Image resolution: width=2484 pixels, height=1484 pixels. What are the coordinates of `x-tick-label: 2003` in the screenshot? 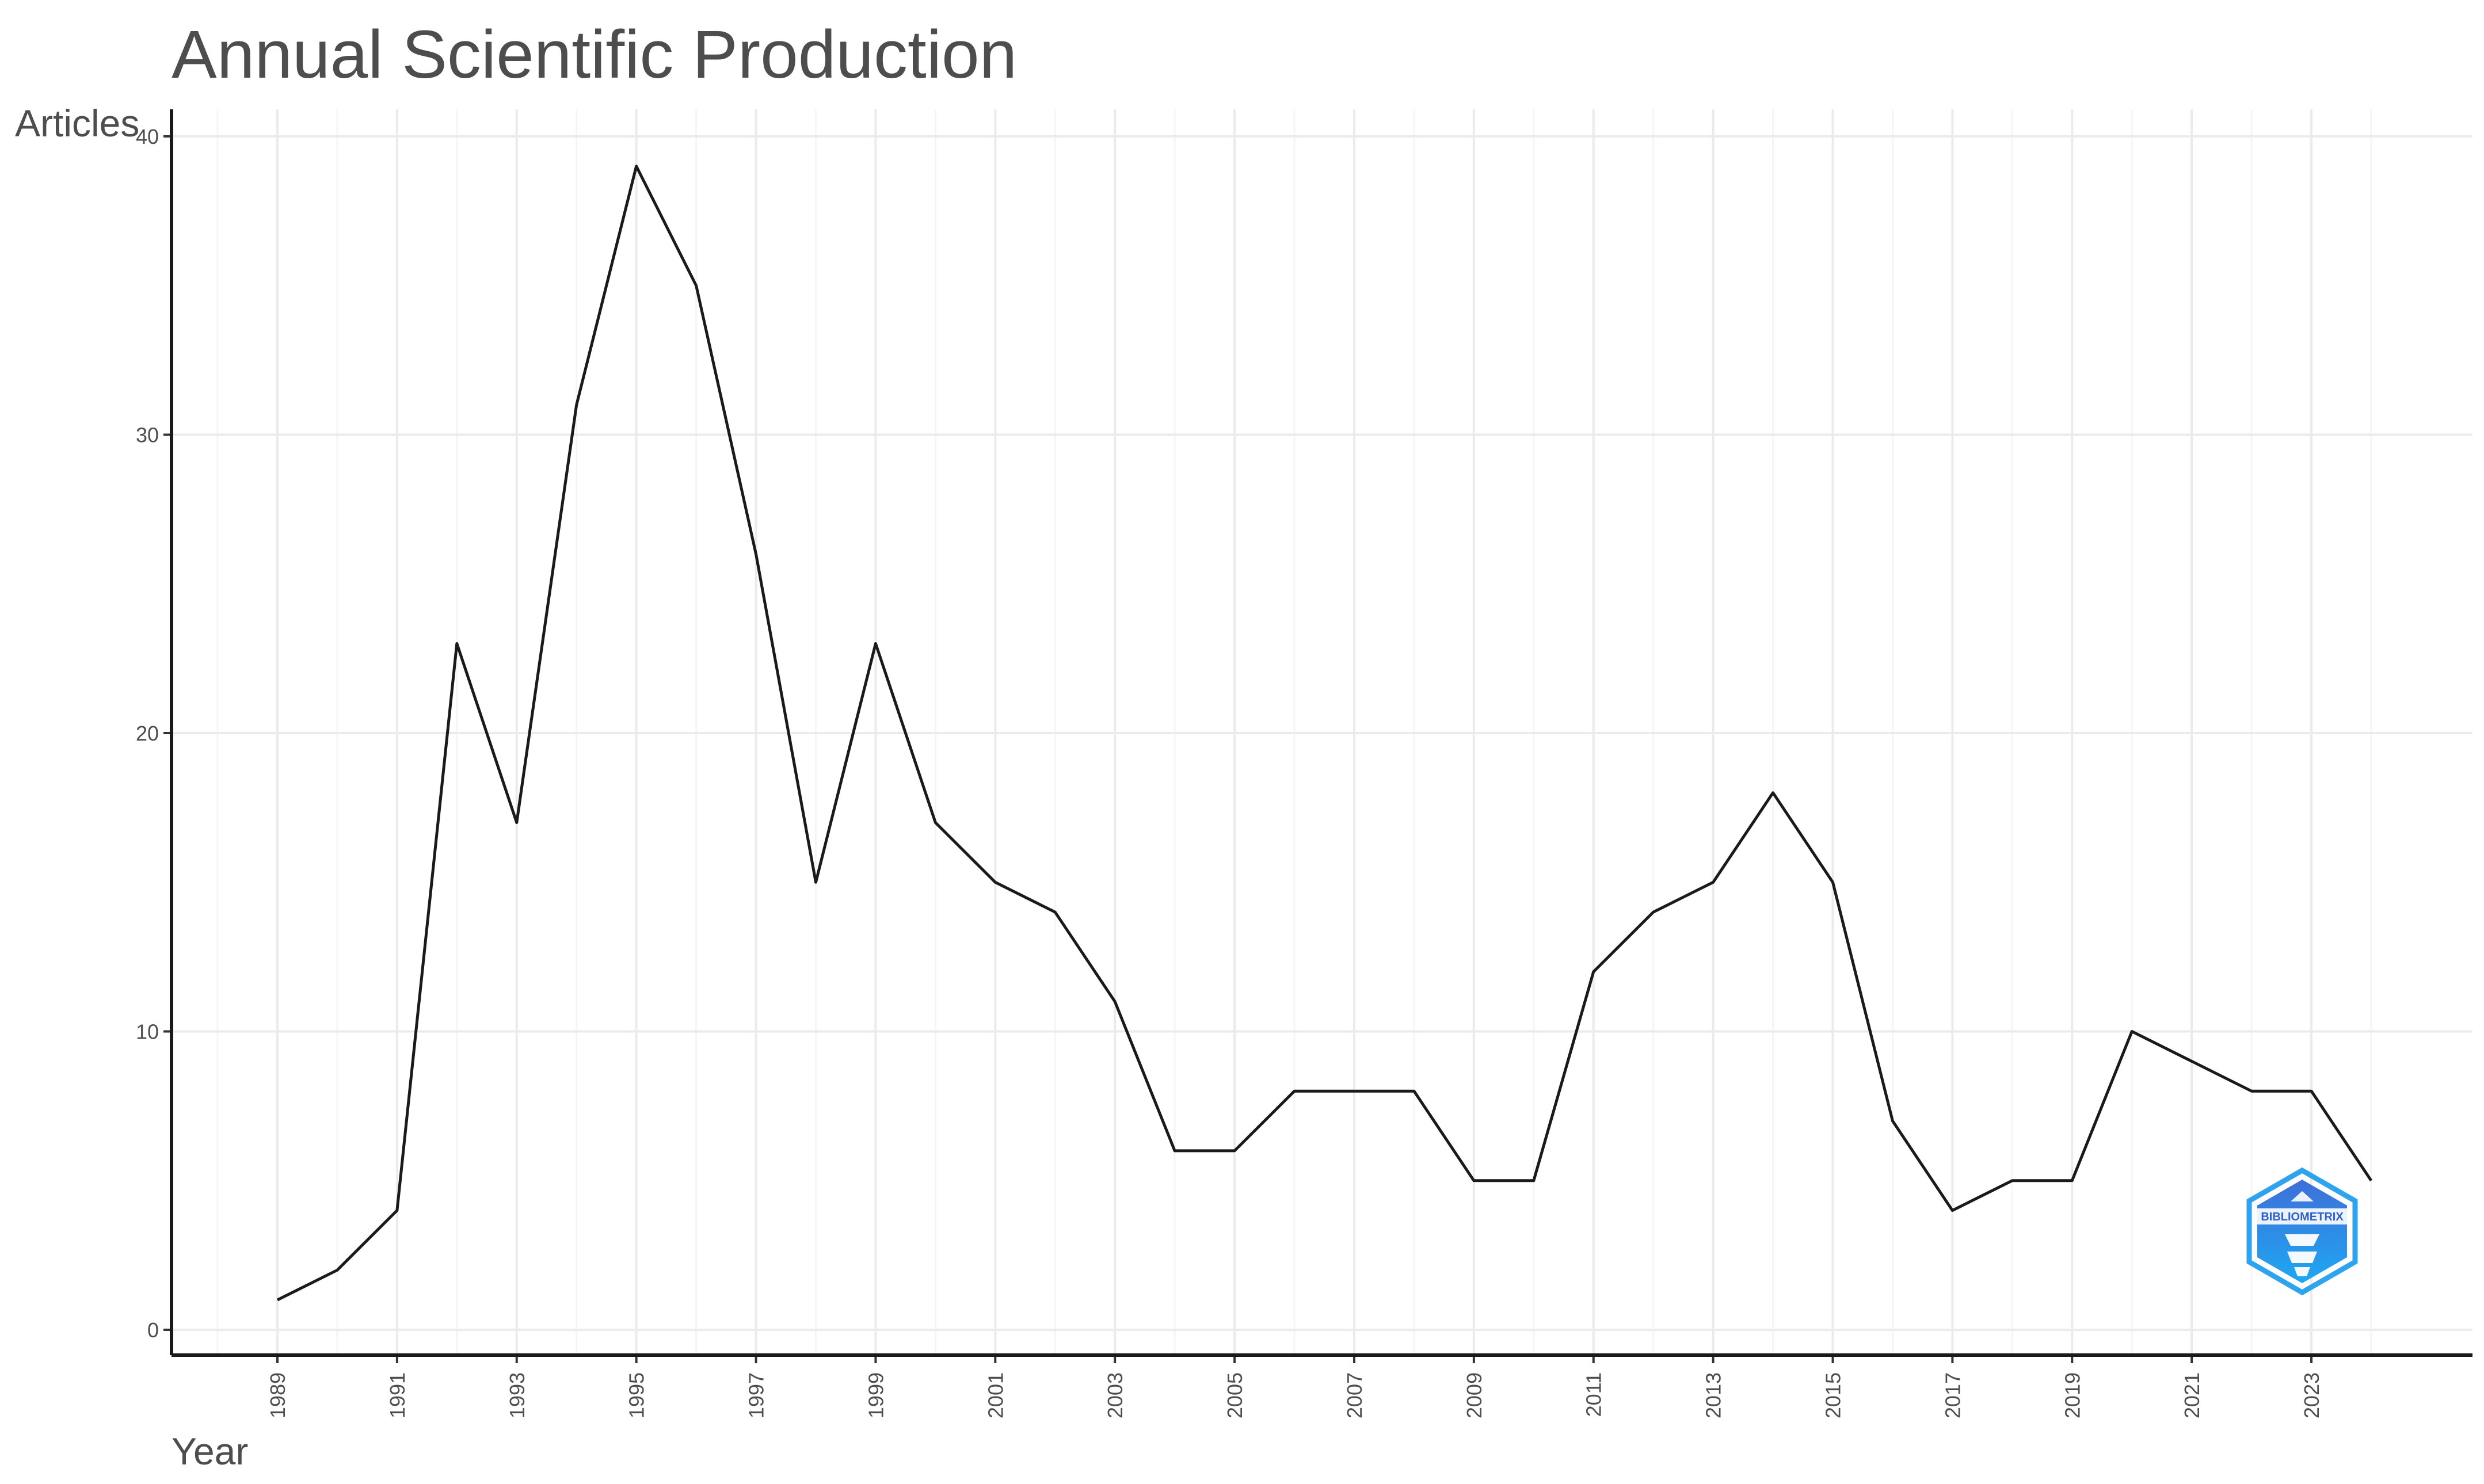 It's located at (1115, 1395).